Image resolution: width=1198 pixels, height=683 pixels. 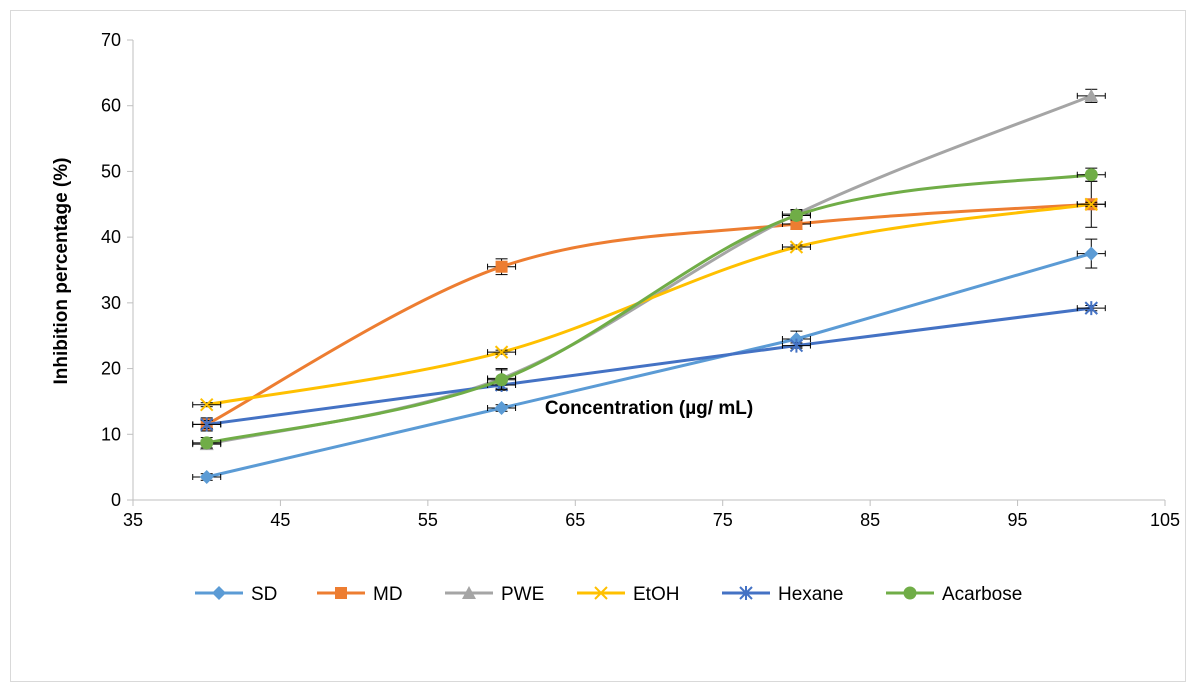 I want to click on legend-label: Acarbose, so click(x=982, y=594).